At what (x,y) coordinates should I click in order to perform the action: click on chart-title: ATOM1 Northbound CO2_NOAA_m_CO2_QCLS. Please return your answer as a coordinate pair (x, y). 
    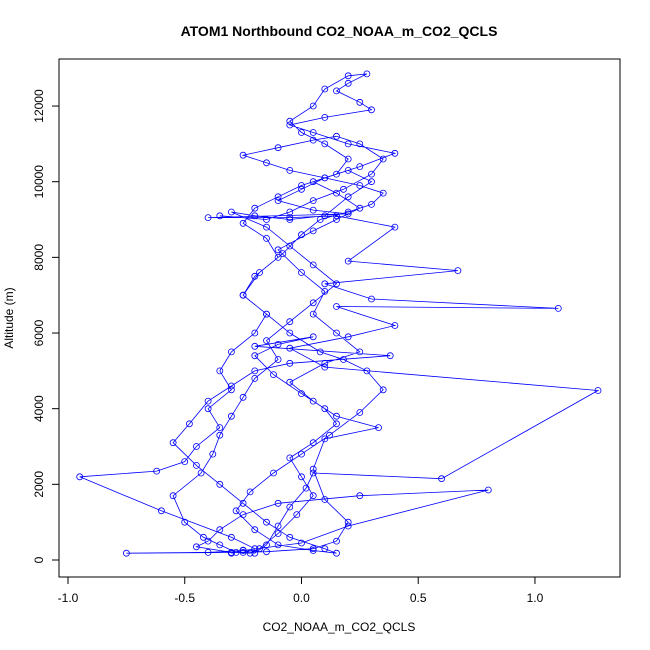
    Looking at the image, I should click on (339, 31).